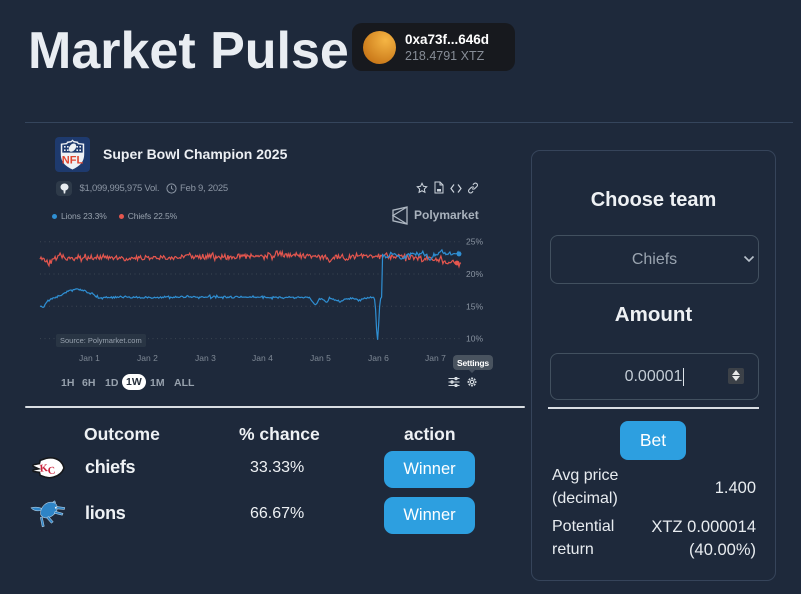 The image size is (801, 594). I want to click on svg-text: K, so click(44, 469).